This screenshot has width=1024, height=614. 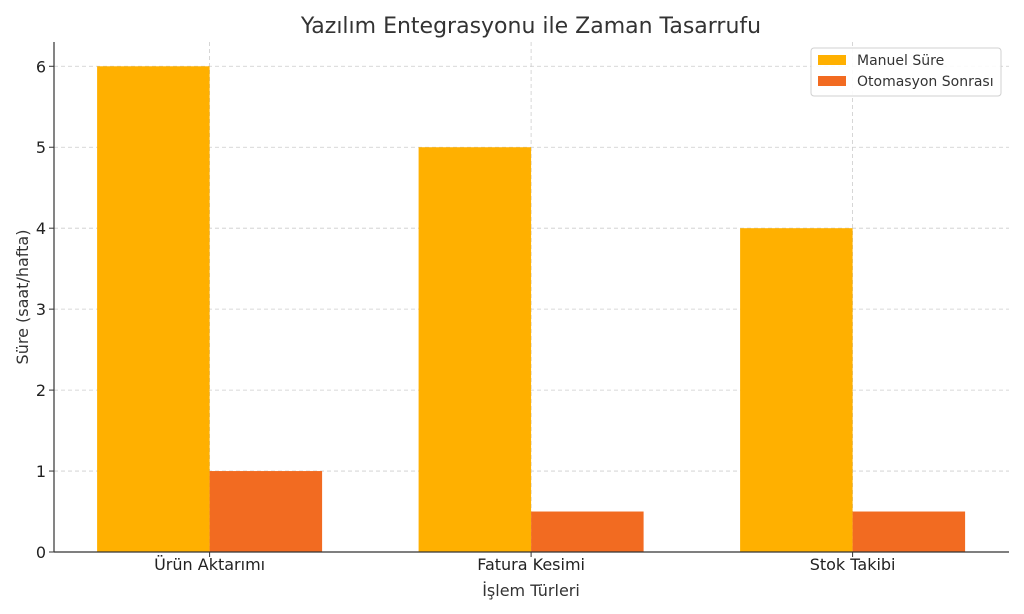 What do you see at coordinates (853, 564) in the screenshot?
I see `x-tick-label: Stok Takibi` at bounding box center [853, 564].